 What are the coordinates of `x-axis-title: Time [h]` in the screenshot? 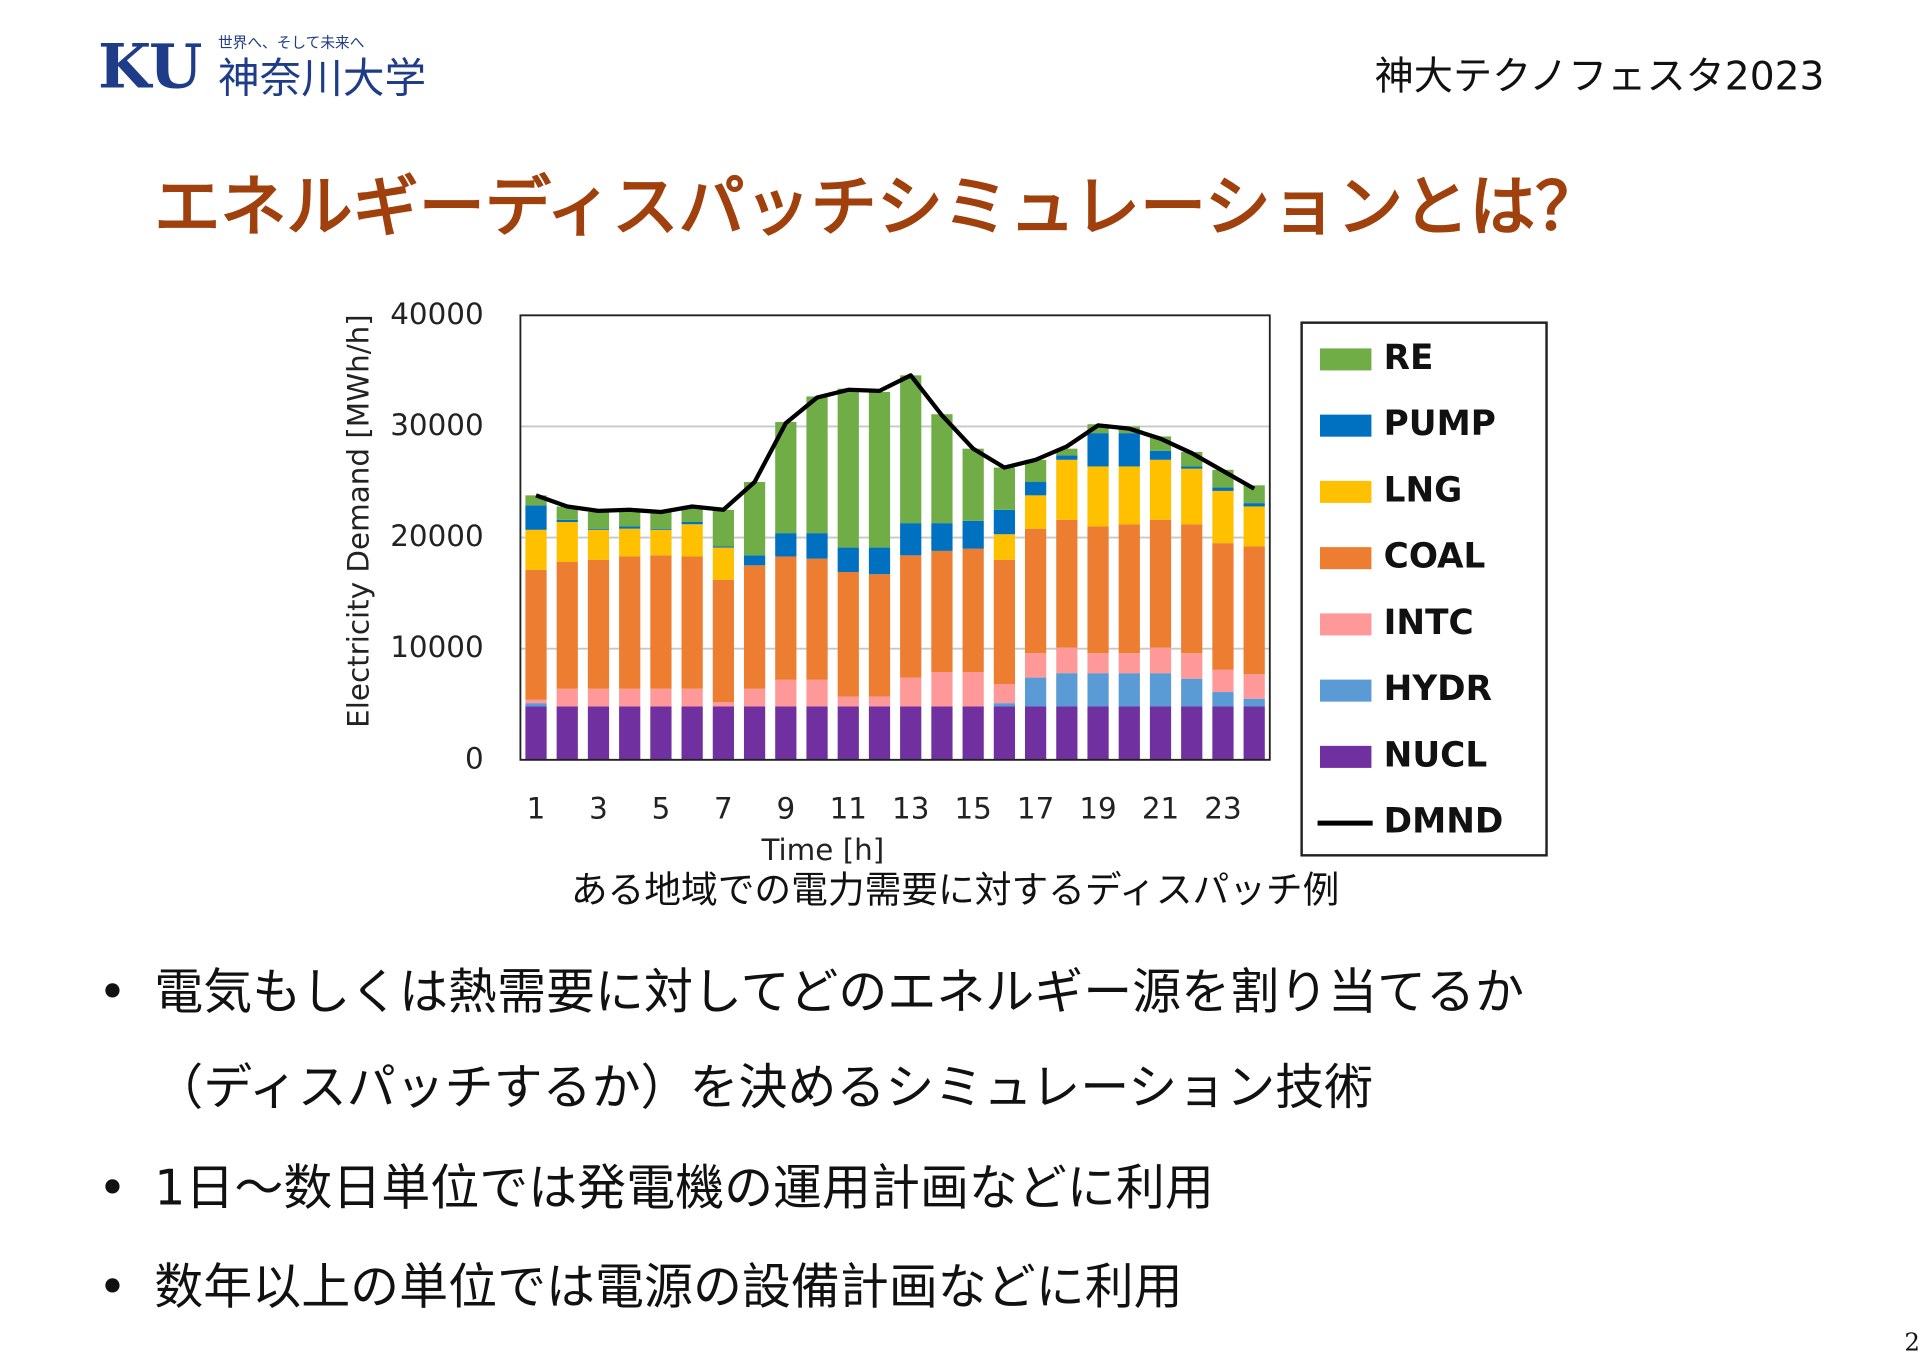 It's located at (822, 850).